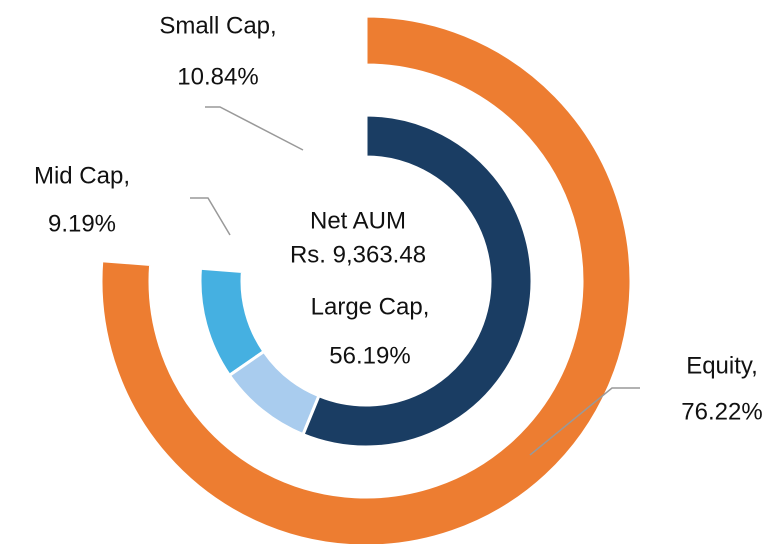  I want to click on value-label: 76.22%, so click(721, 411).